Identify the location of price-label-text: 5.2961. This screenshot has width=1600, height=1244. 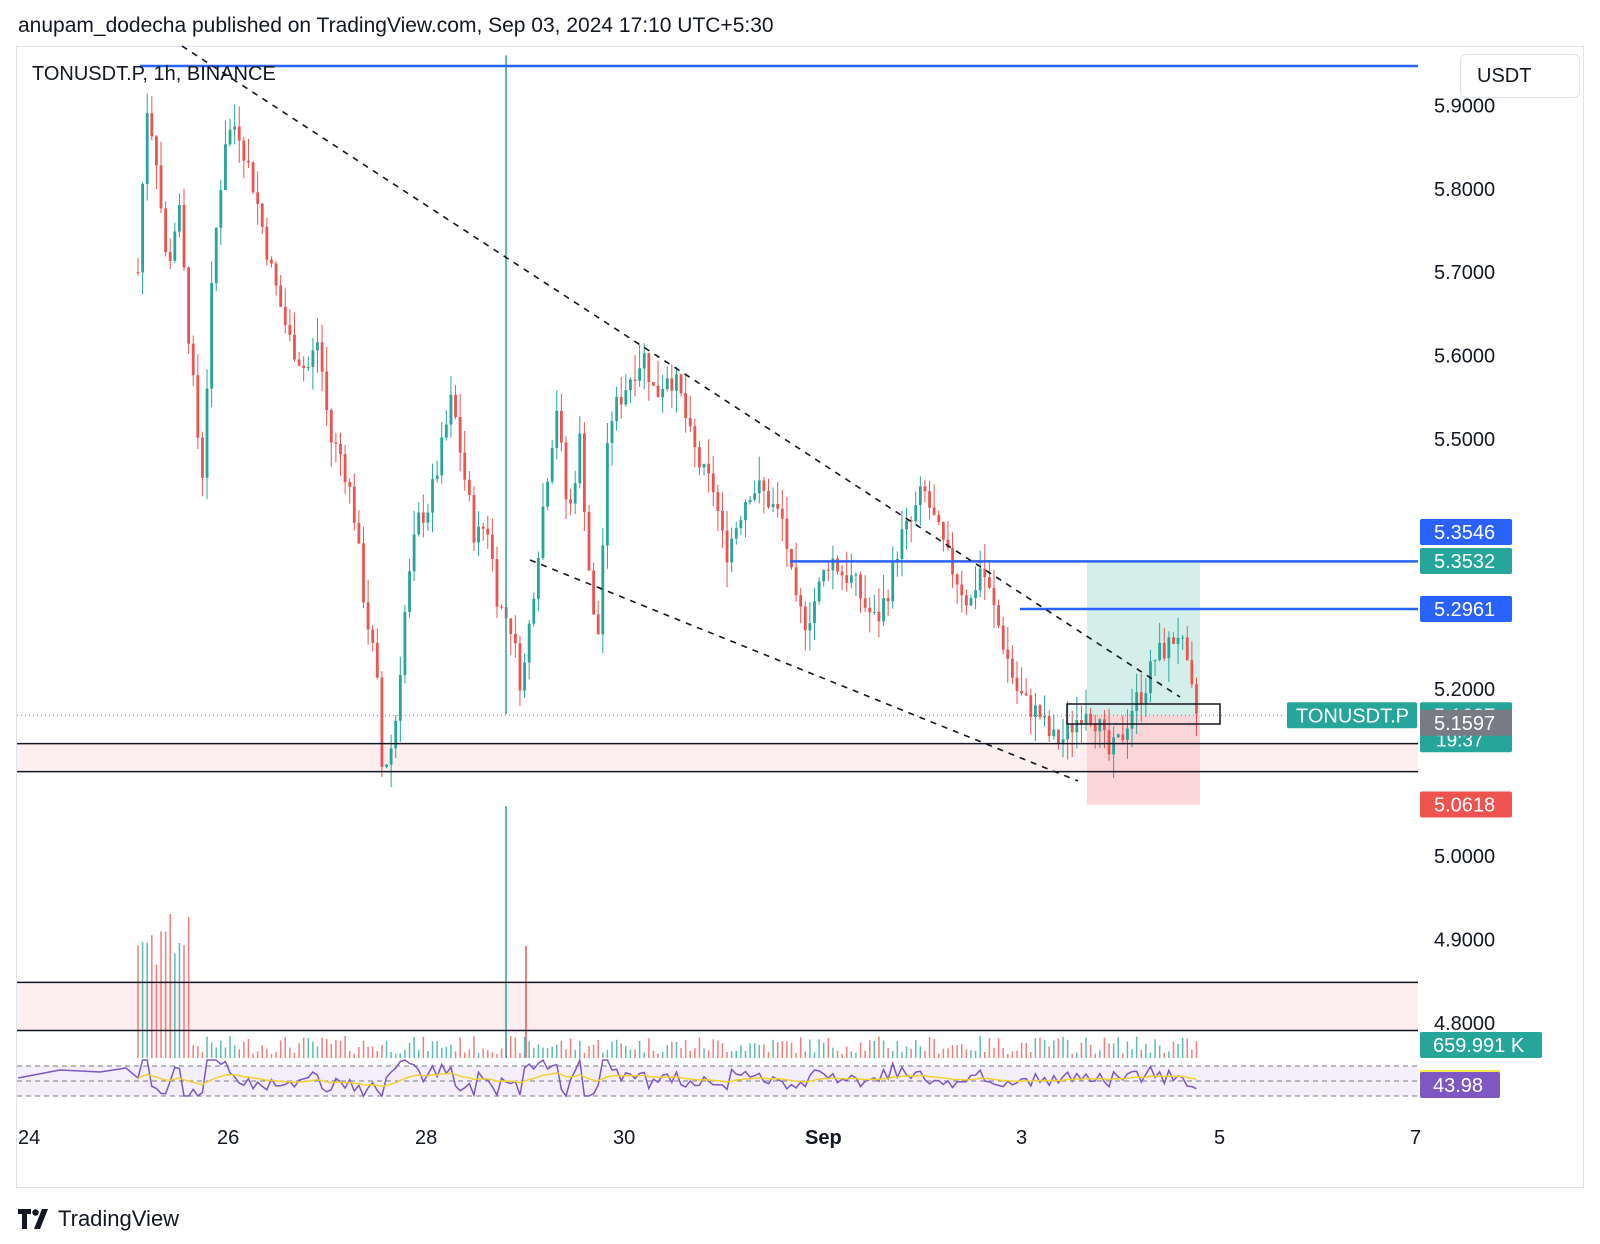
(1464, 610).